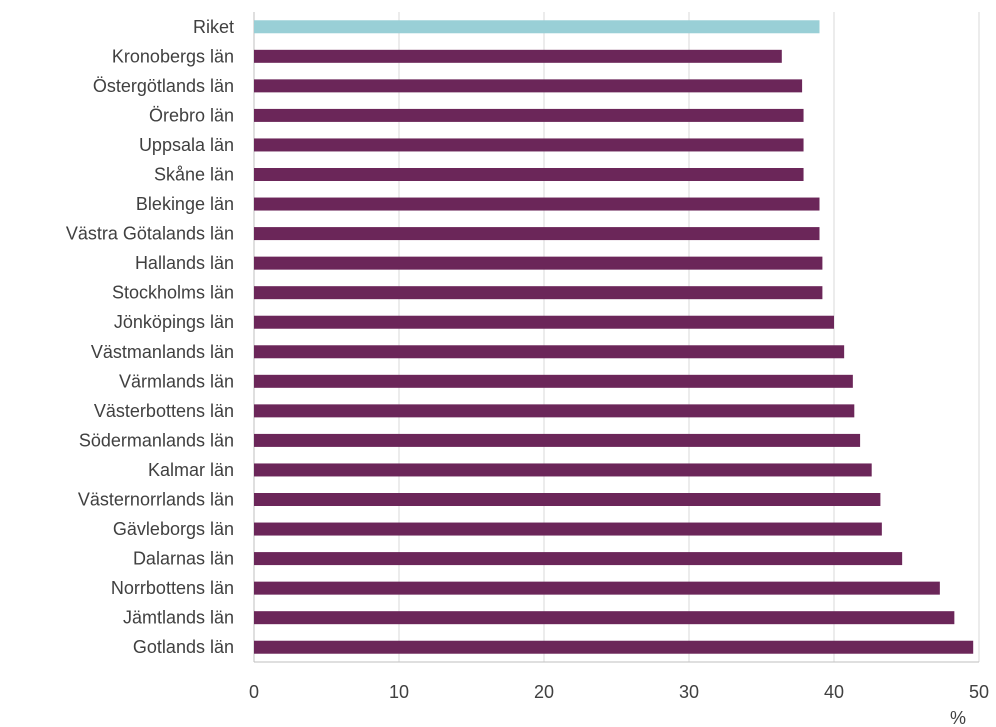 The width and height of the screenshot is (996, 727). What do you see at coordinates (213, 27) in the screenshot?
I see `category-label: Riket` at bounding box center [213, 27].